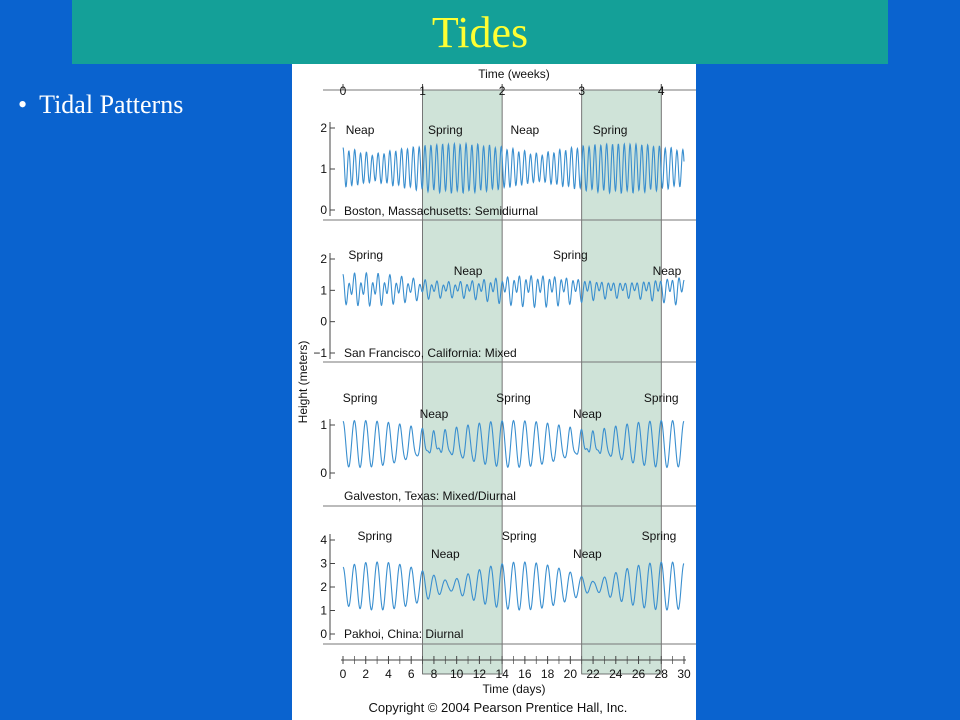  I want to click on bullet-text: Tidal Patterns, so click(111, 104).